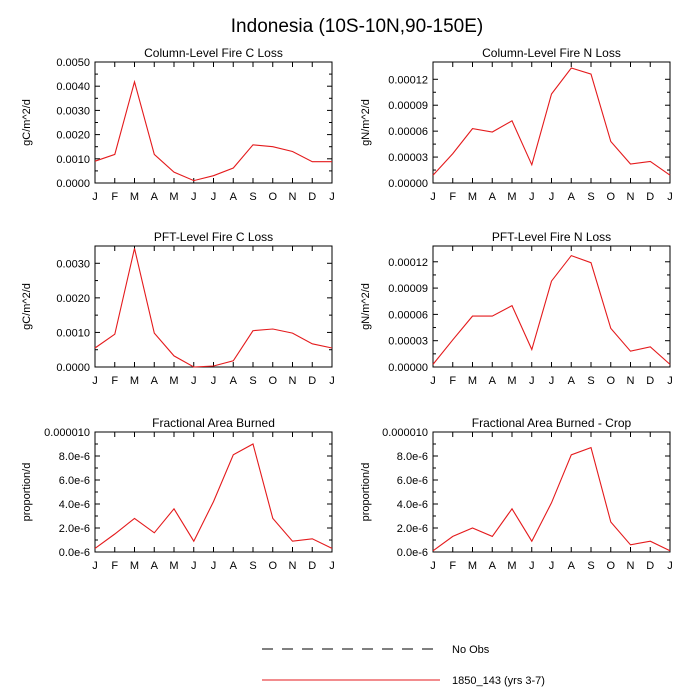 The width and height of the screenshot is (700, 700). What do you see at coordinates (551, 237) in the screenshot?
I see `panel-title: PFT-Level Fire N Loss` at bounding box center [551, 237].